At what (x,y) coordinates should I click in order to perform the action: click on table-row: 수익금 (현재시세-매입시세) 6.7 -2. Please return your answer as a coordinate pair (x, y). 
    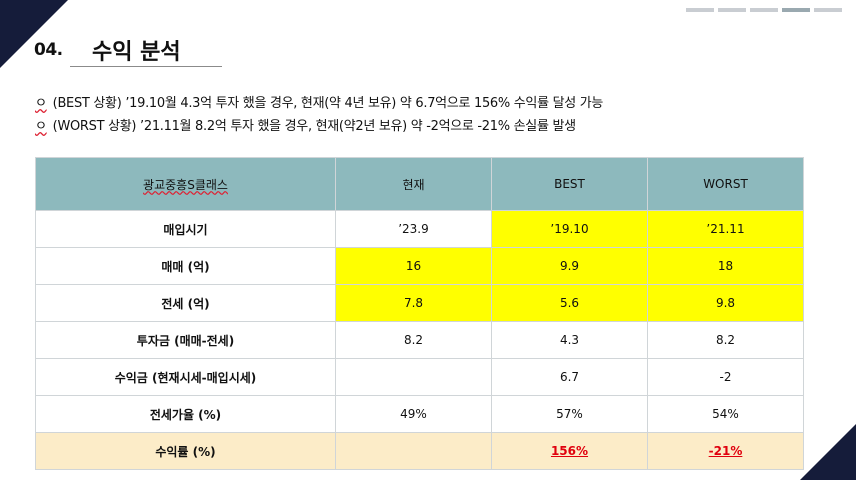
    Looking at the image, I should click on (419, 377).